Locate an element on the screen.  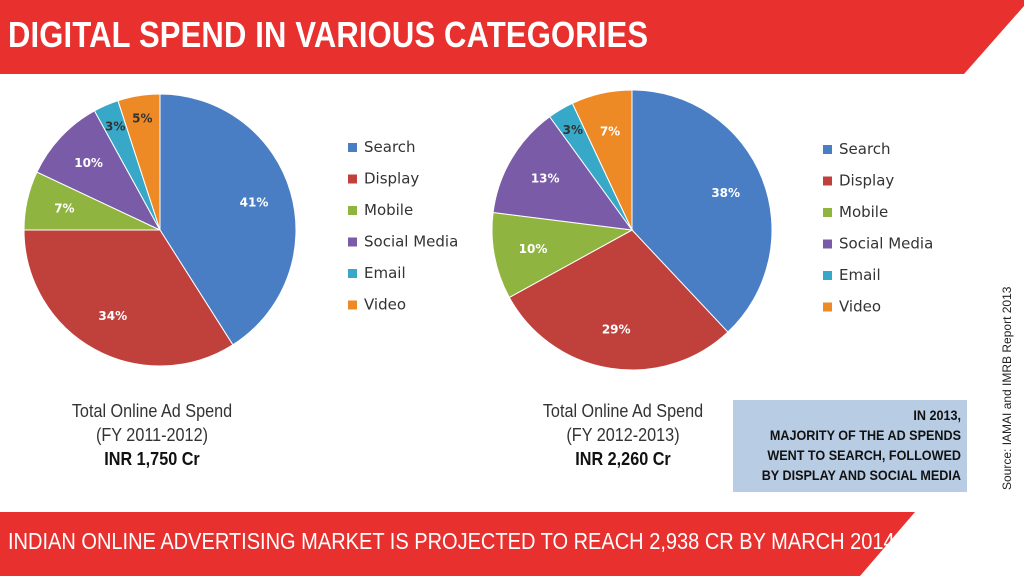
note-line: WENT TO SEARCH, FOLLOWED is located at coordinates (864, 455).